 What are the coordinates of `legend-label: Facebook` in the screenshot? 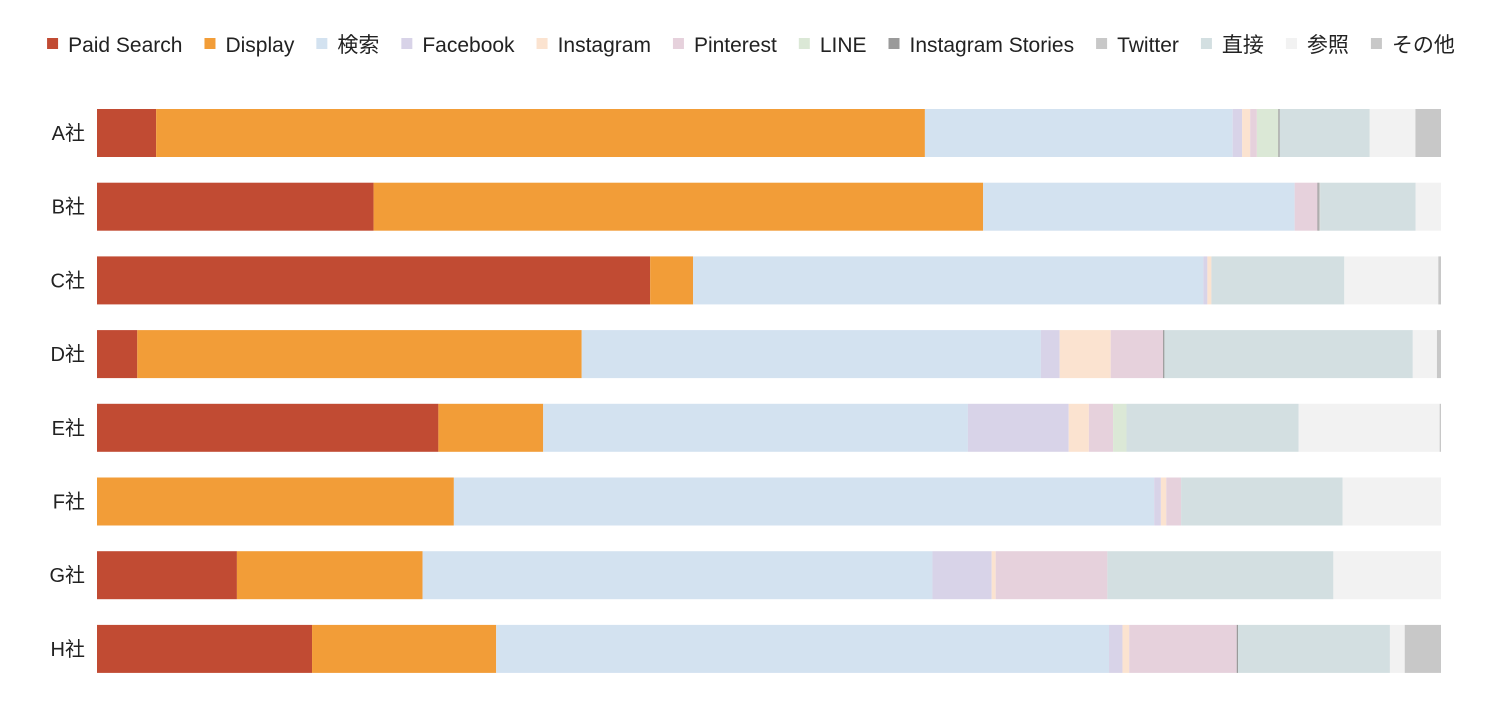 It's located at (468, 45).